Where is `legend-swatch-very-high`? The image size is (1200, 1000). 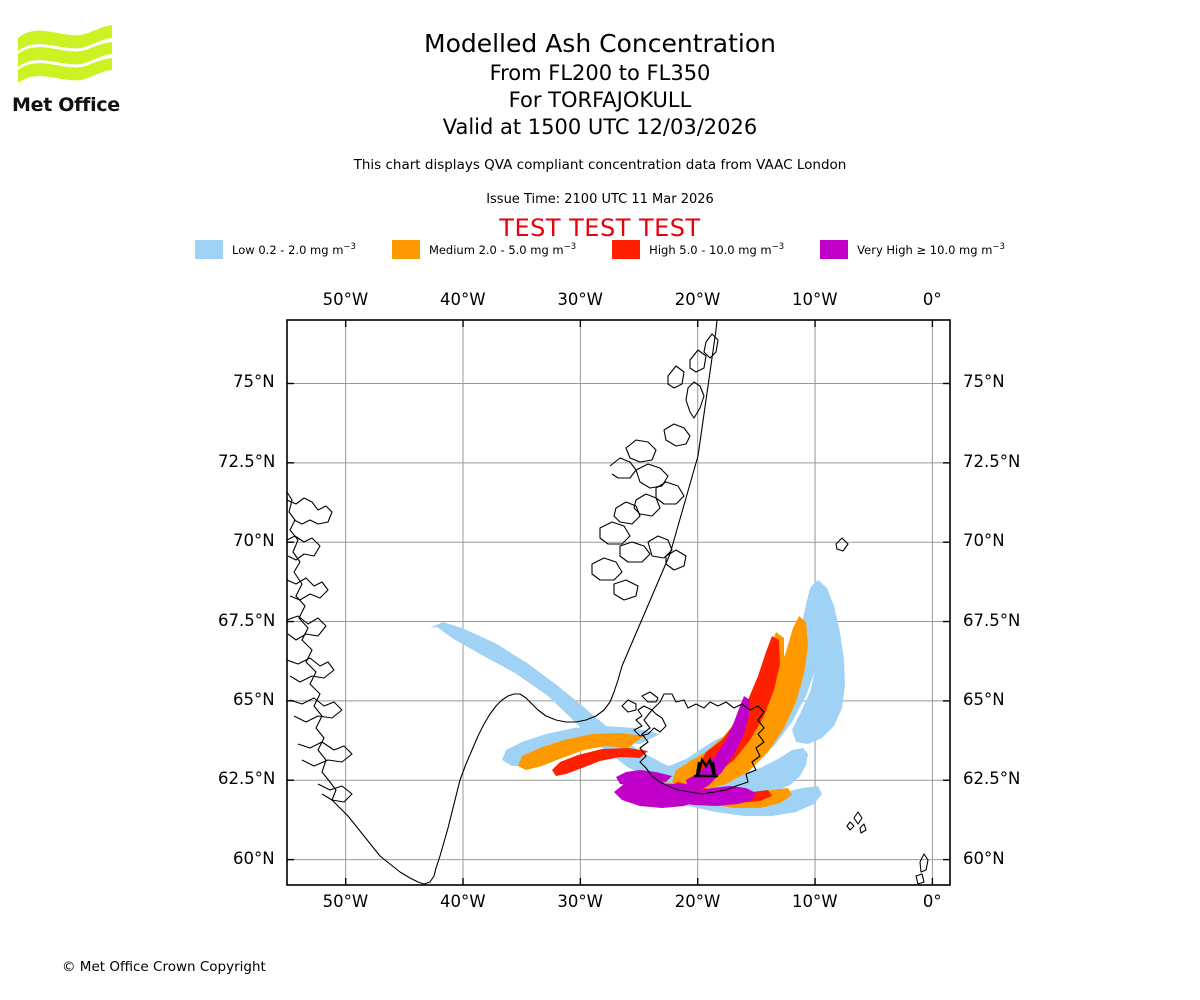 legend-swatch-very-high is located at coordinates (834, 249).